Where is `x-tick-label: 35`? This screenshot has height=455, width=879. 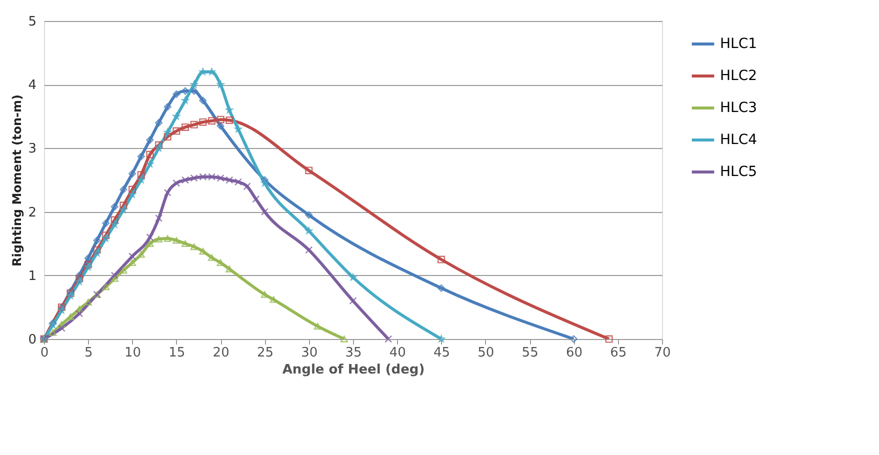
x-tick-label: 35 is located at coordinates (353, 353).